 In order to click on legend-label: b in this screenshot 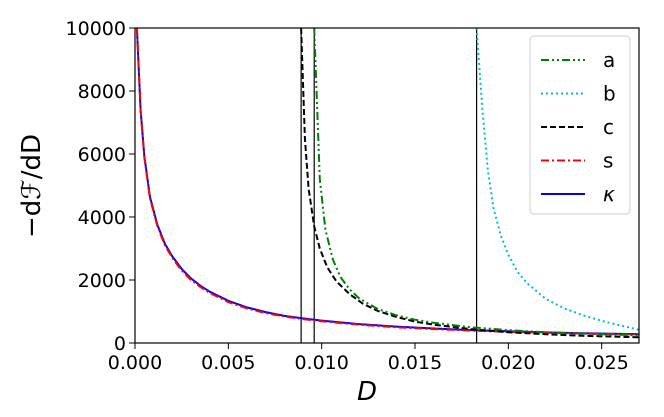, I will do `click(609, 94)`.